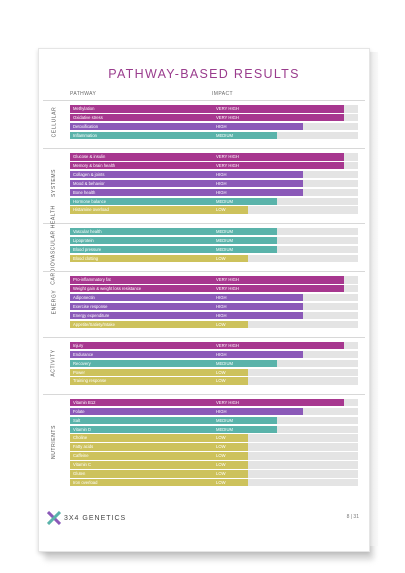  I want to click on pathway-label: Glucose & insulin, so click(141, 157).